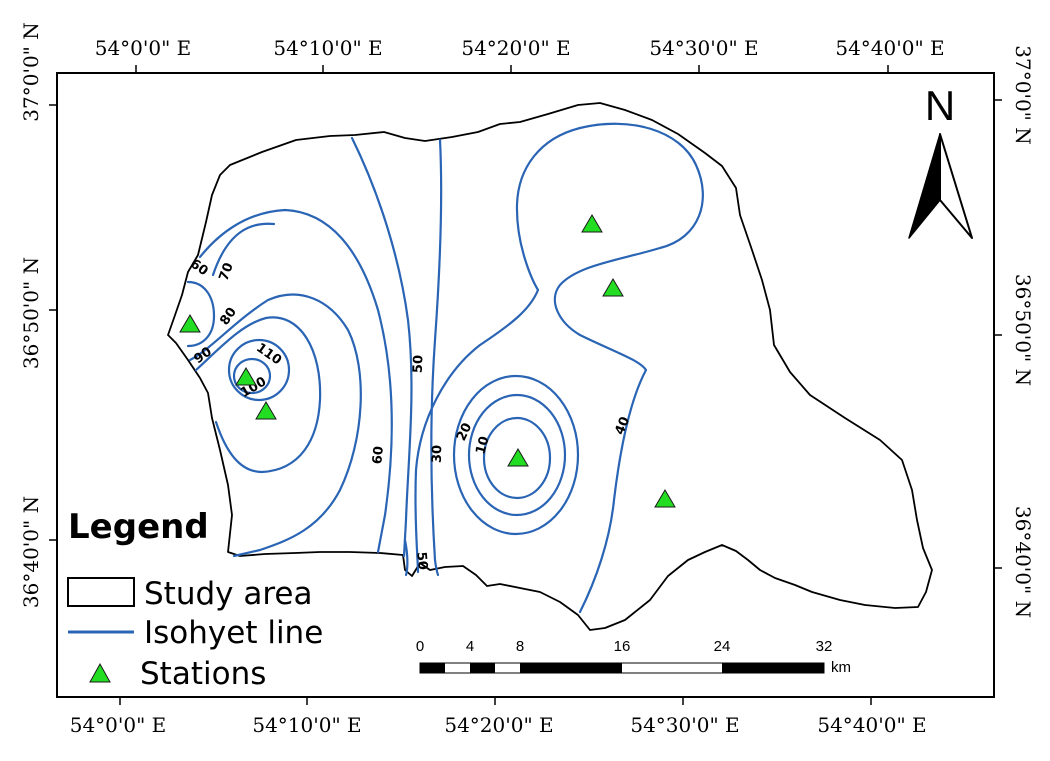 The height and width of the screenshot is (761, 1050). What do you see at coordinates (889, 48) in the screenshot?
I see `top-lon-label-5: 54°40'0" E` at bounding box center [889, 48].